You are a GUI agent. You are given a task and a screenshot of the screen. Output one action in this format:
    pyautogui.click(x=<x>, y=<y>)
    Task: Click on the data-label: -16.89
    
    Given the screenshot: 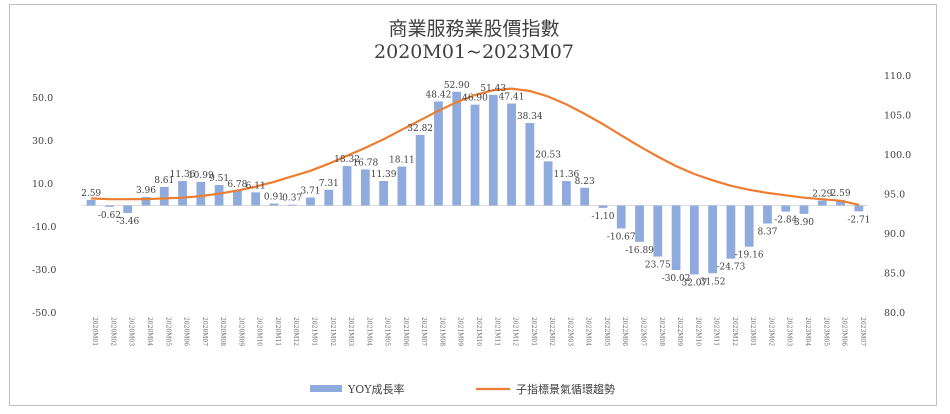 What is the action you would take?
    pyautogui.click(x=639, y=251)
    